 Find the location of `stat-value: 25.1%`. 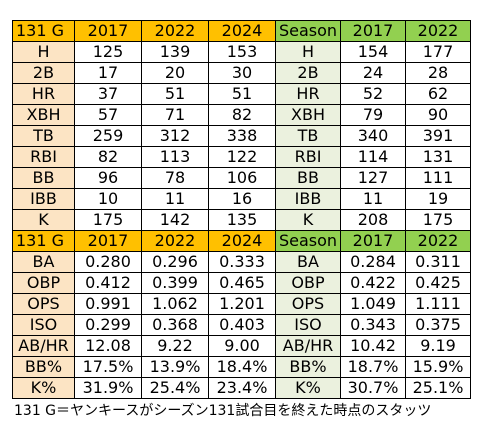

stat-value: 25.1% is located at coordinates (438, 388).